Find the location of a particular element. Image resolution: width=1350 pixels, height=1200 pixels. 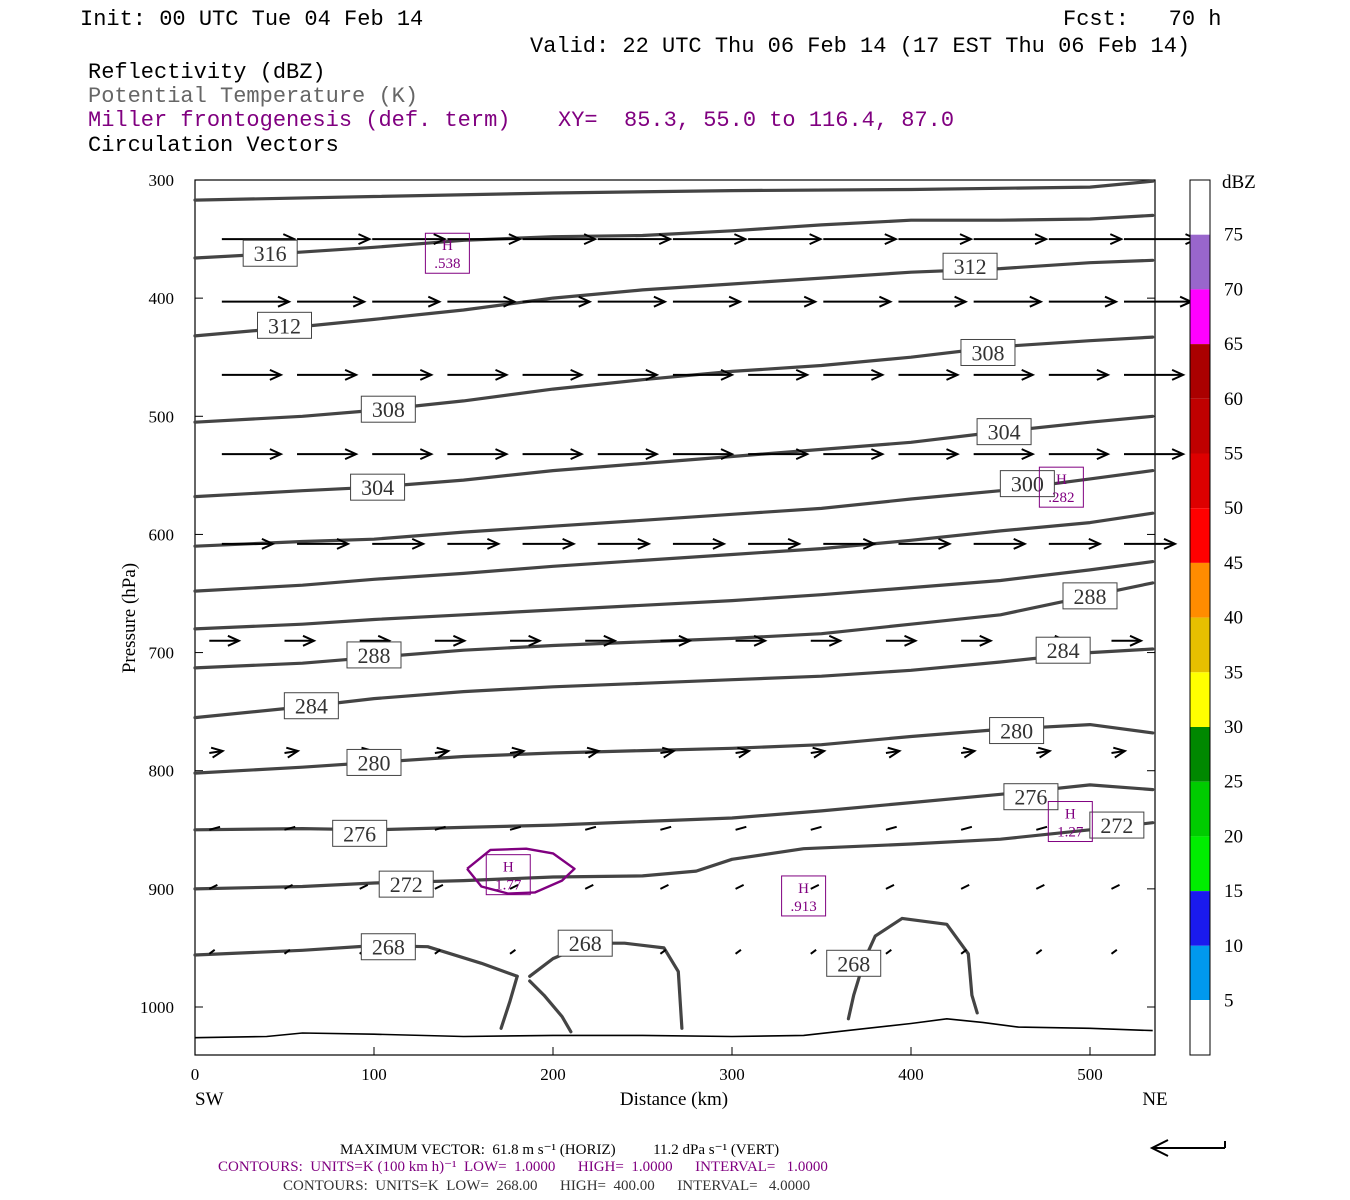

theta-label: 268 is located at coordinates (853, 963).